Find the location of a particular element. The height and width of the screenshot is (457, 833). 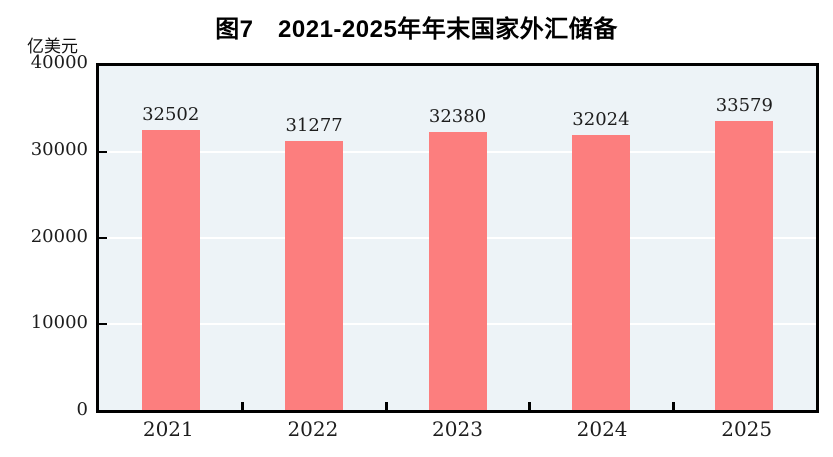

x-tick-label-2023: 2023 is located at coordinates (457, 429).